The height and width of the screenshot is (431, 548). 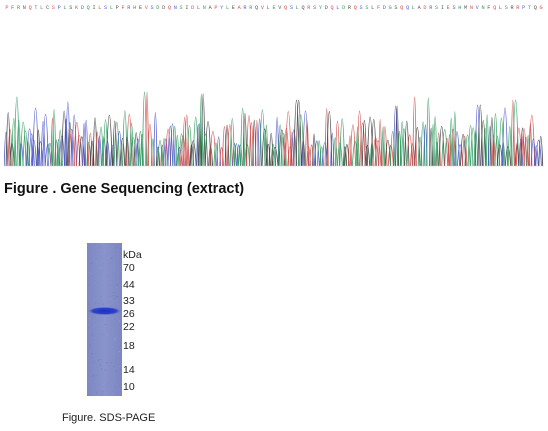 I want to click on base-call-letter: C, so click(x=47, y=8).